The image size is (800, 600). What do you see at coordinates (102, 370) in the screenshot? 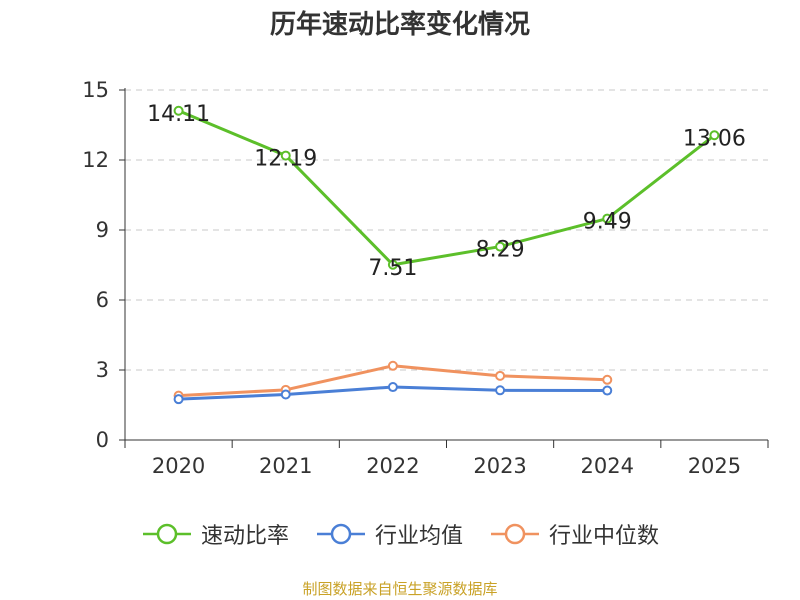
I see `y-tick-label: 3` at bounding box center [102, 370].